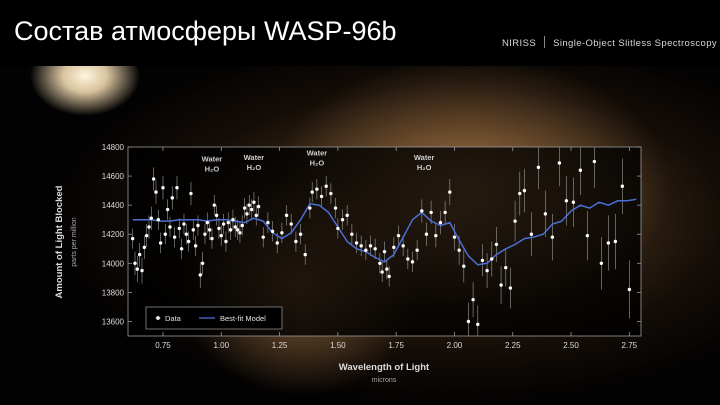 This screenshot has width=720, height=405. What do you see at coordinates (113, 205) in the screenshot?
I see `y-tick-label: 14400` at bounding box center [113, 205].